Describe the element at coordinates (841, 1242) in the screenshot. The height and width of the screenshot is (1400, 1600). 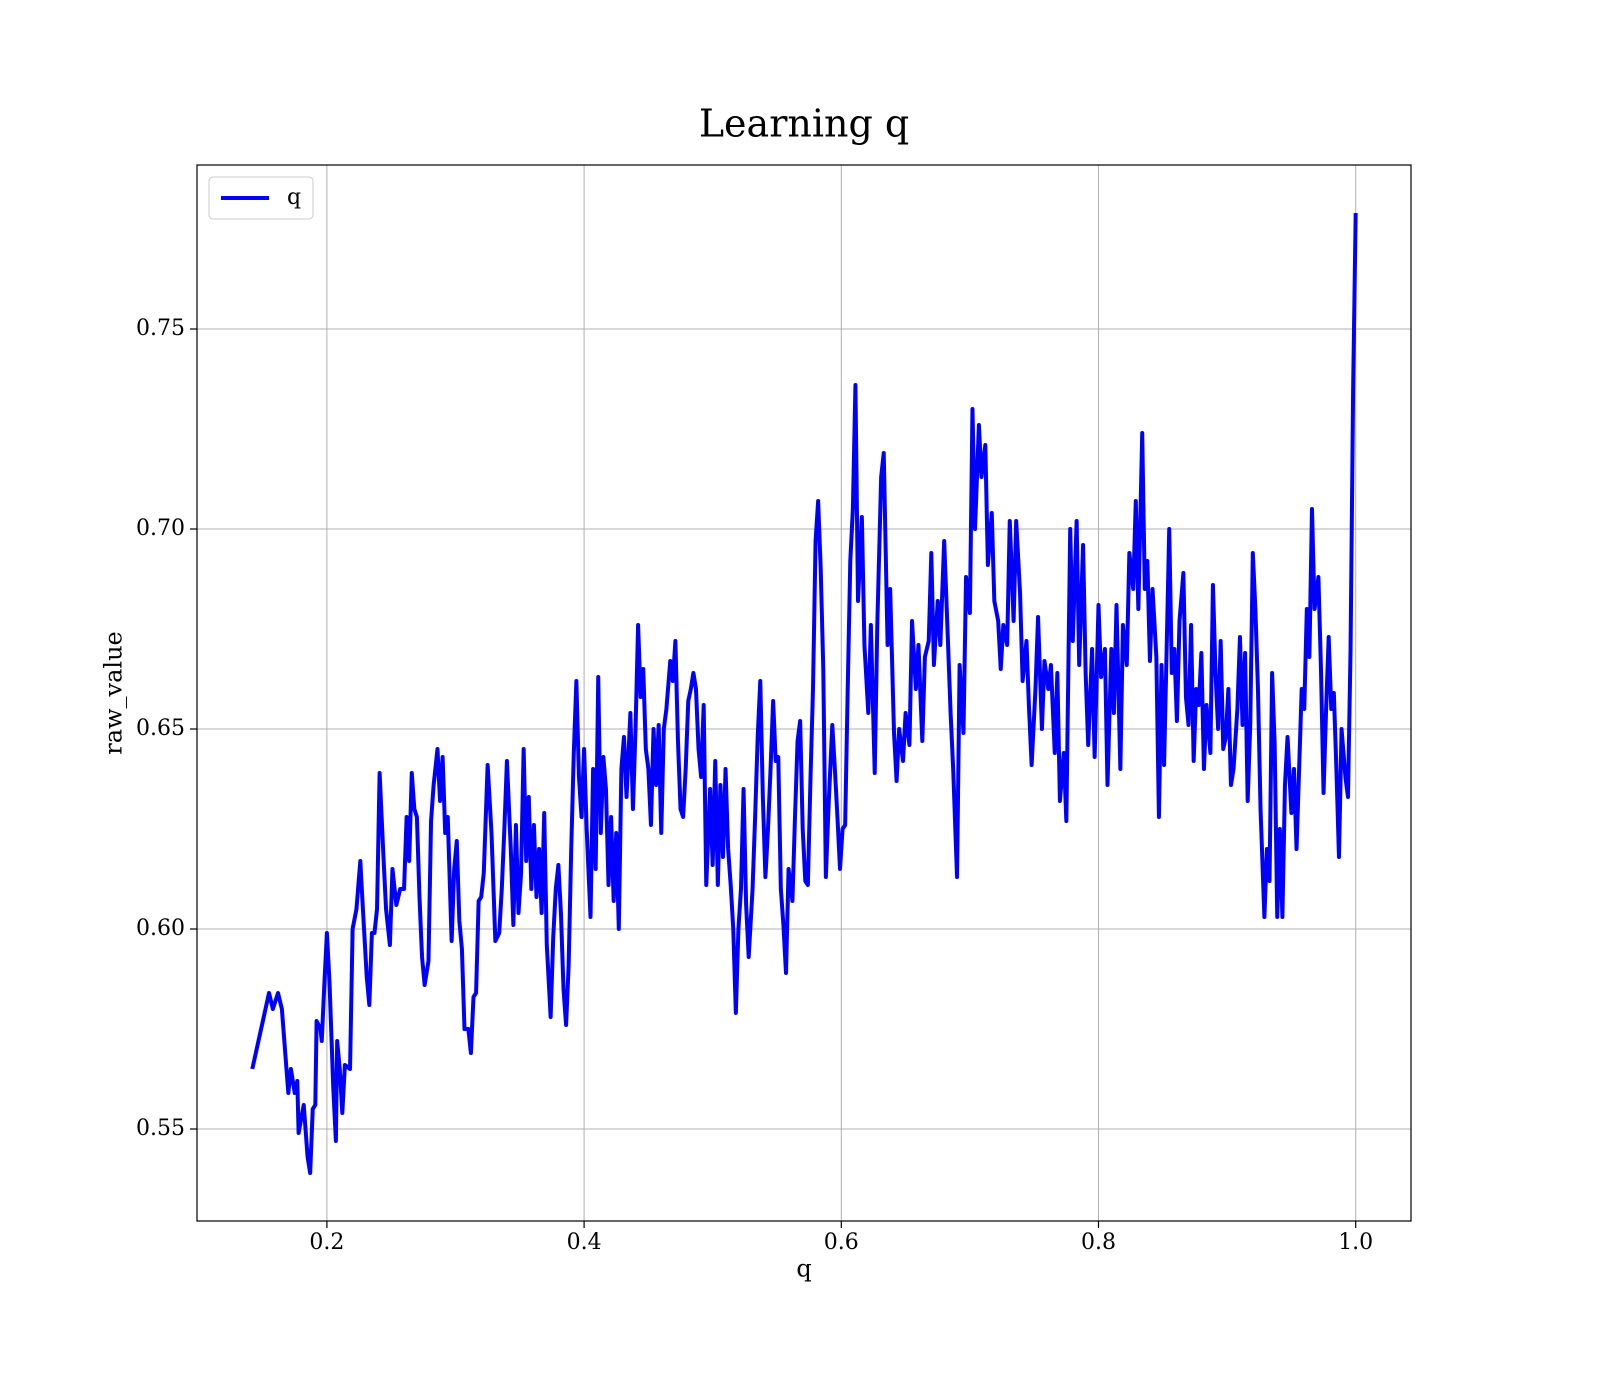
I see `x-tick-label: 0.6` at that location.